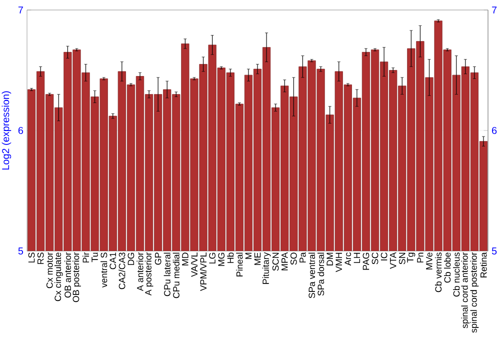 The height and width of the screenshot is (350, 500). I want to click on x-tick-label: Tu, so click(95, 257).